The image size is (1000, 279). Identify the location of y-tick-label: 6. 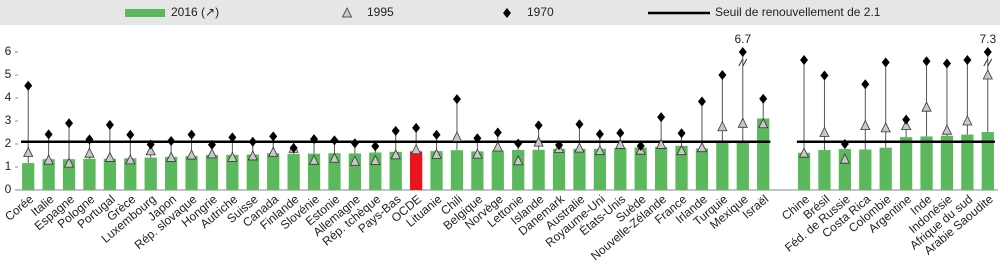
(8, 51).